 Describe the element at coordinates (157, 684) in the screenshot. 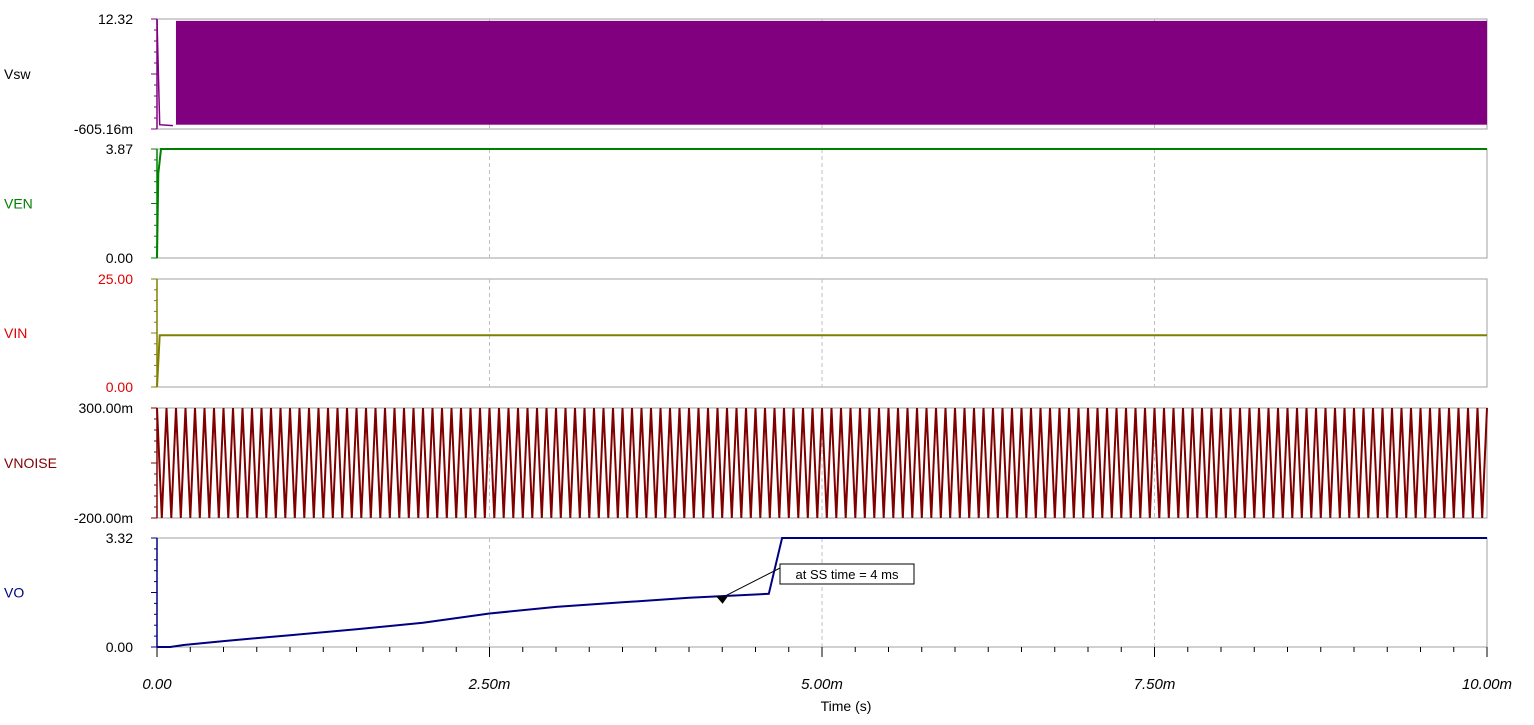

I see `x-tick-label: 0.00` at that location.